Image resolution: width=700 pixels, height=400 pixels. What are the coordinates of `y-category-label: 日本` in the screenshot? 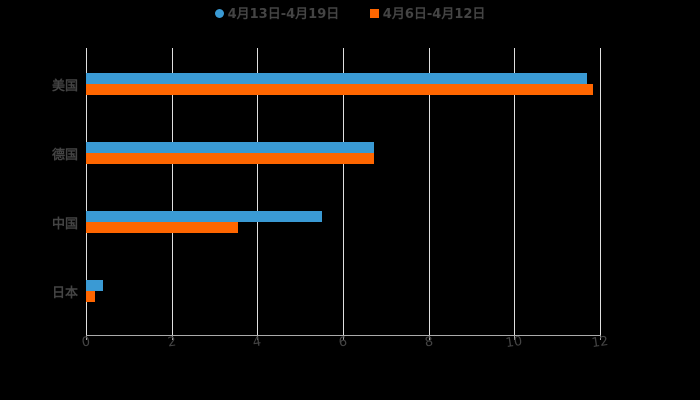 It's located at (64, 293).